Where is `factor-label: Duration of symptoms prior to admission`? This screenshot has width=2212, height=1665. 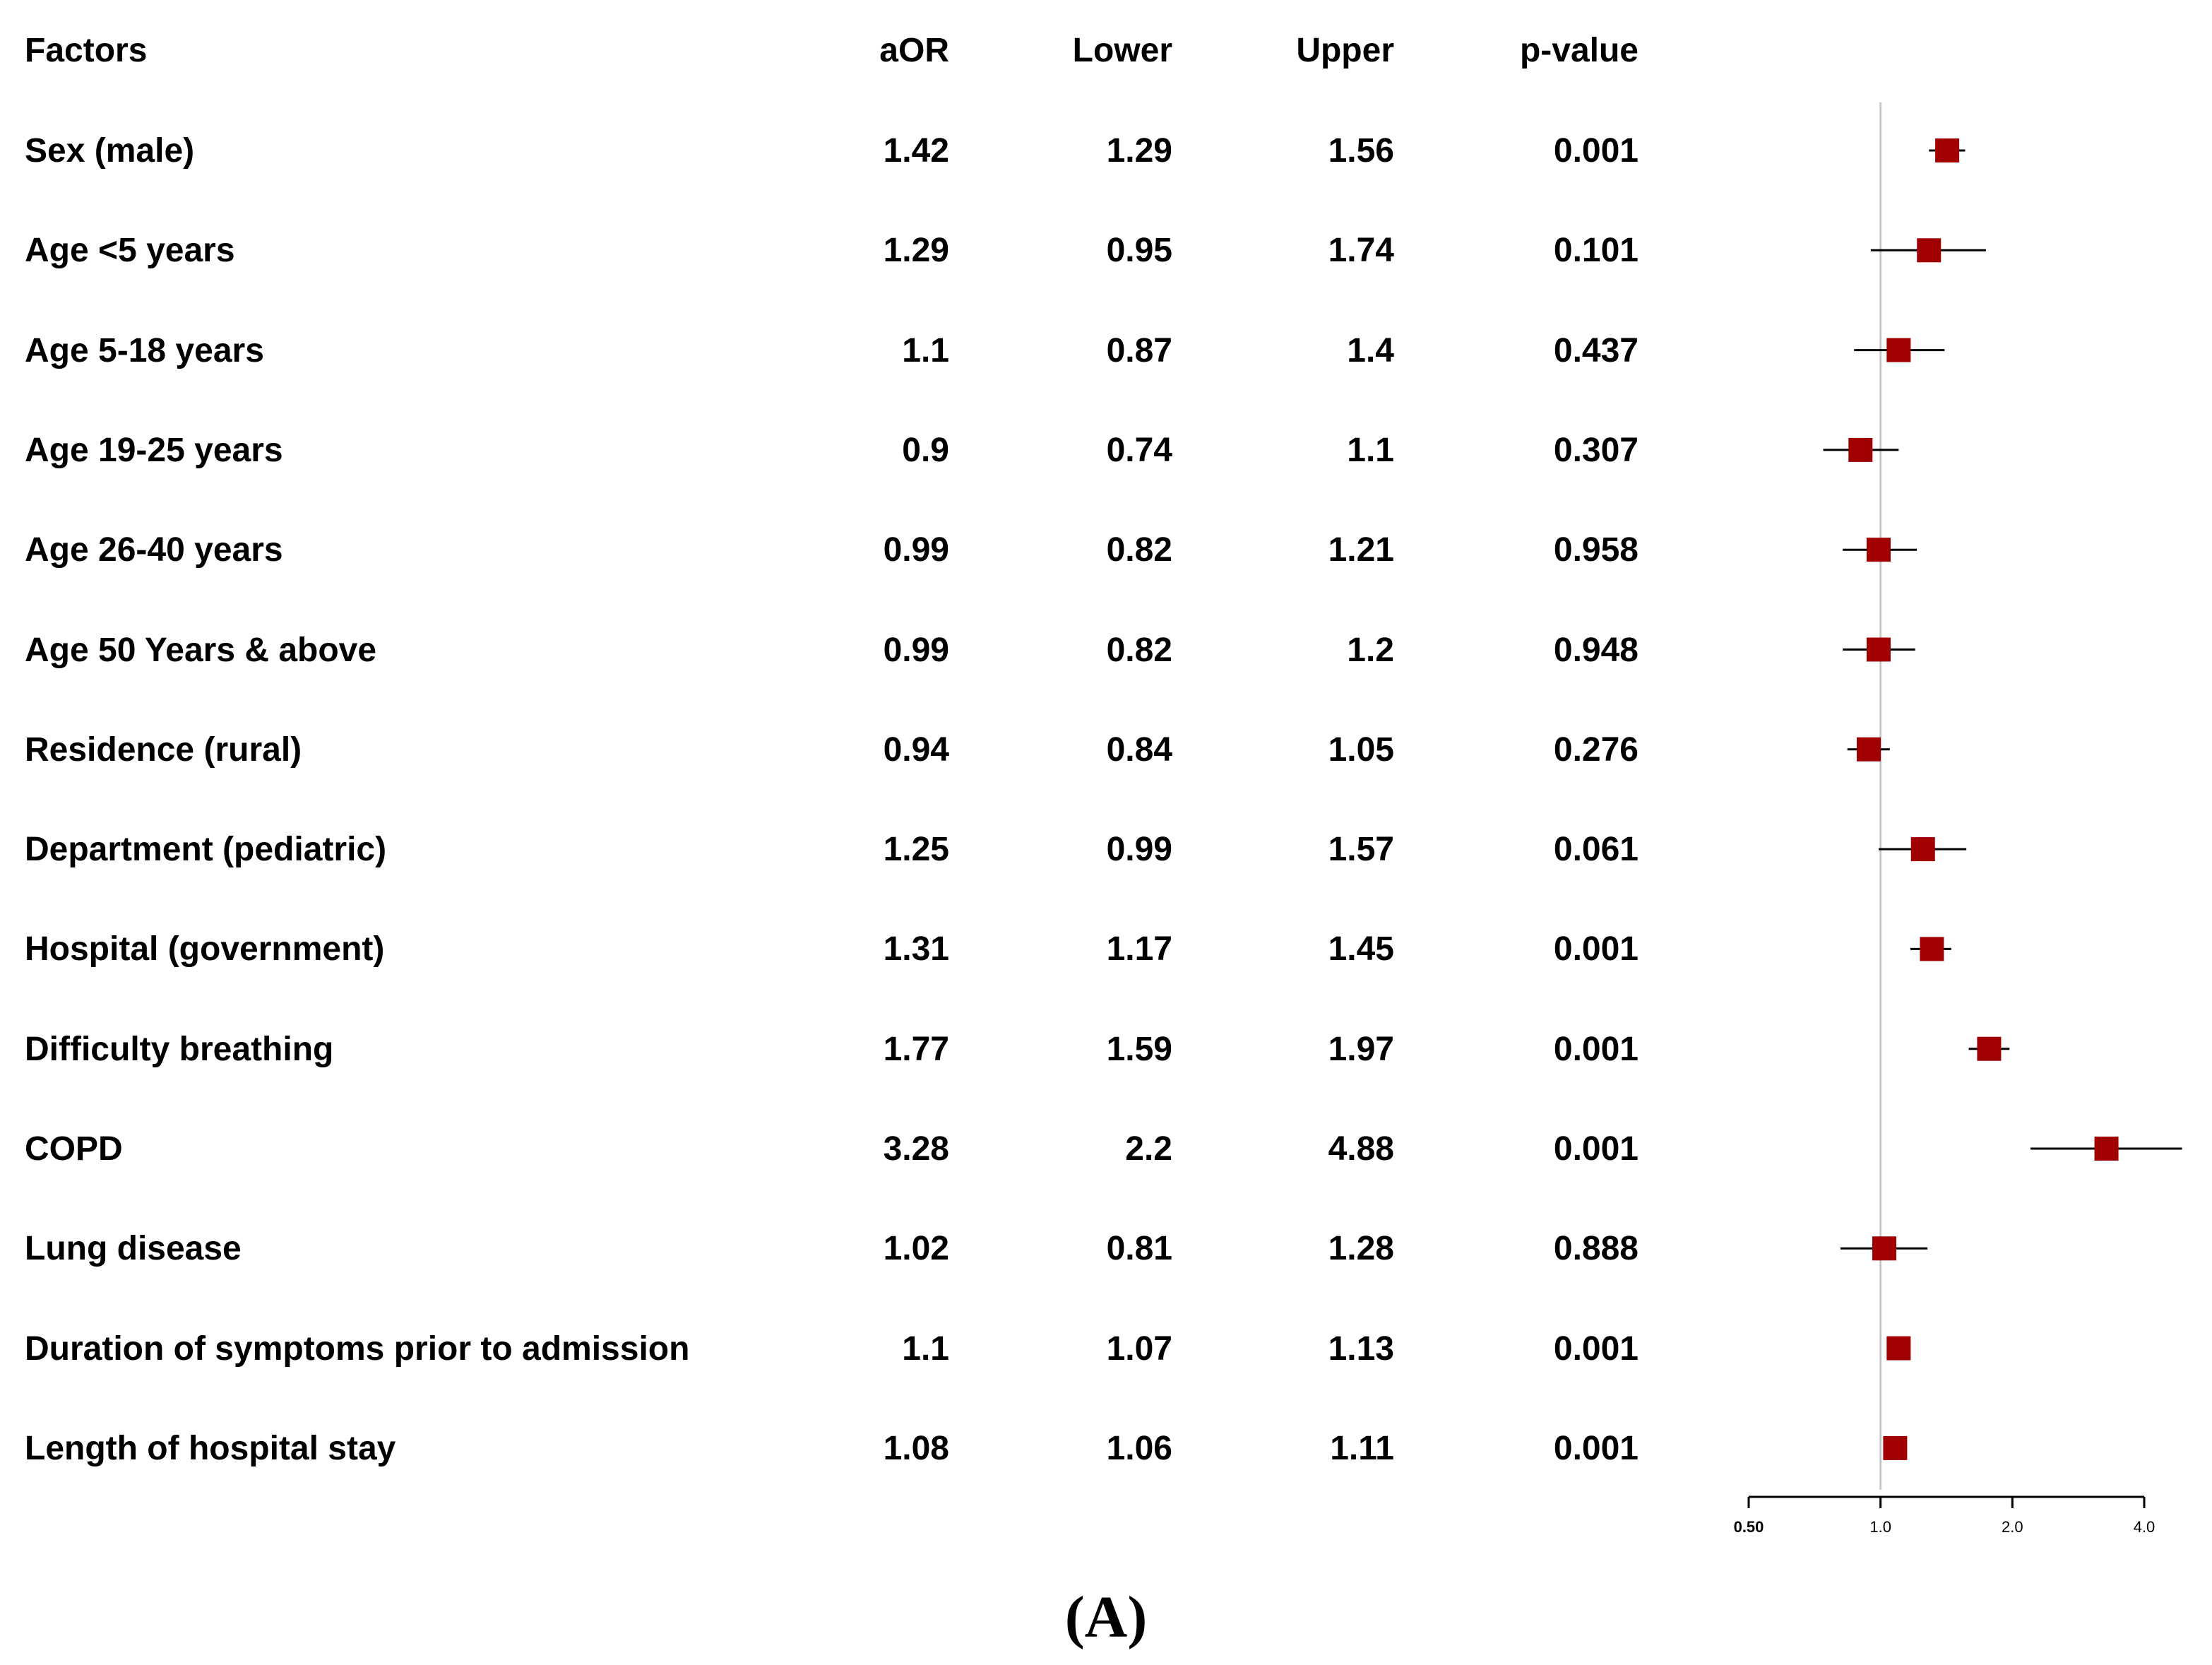
factor-label: Duration of symptoms prior to admission is located at coordinates (357, 1349).